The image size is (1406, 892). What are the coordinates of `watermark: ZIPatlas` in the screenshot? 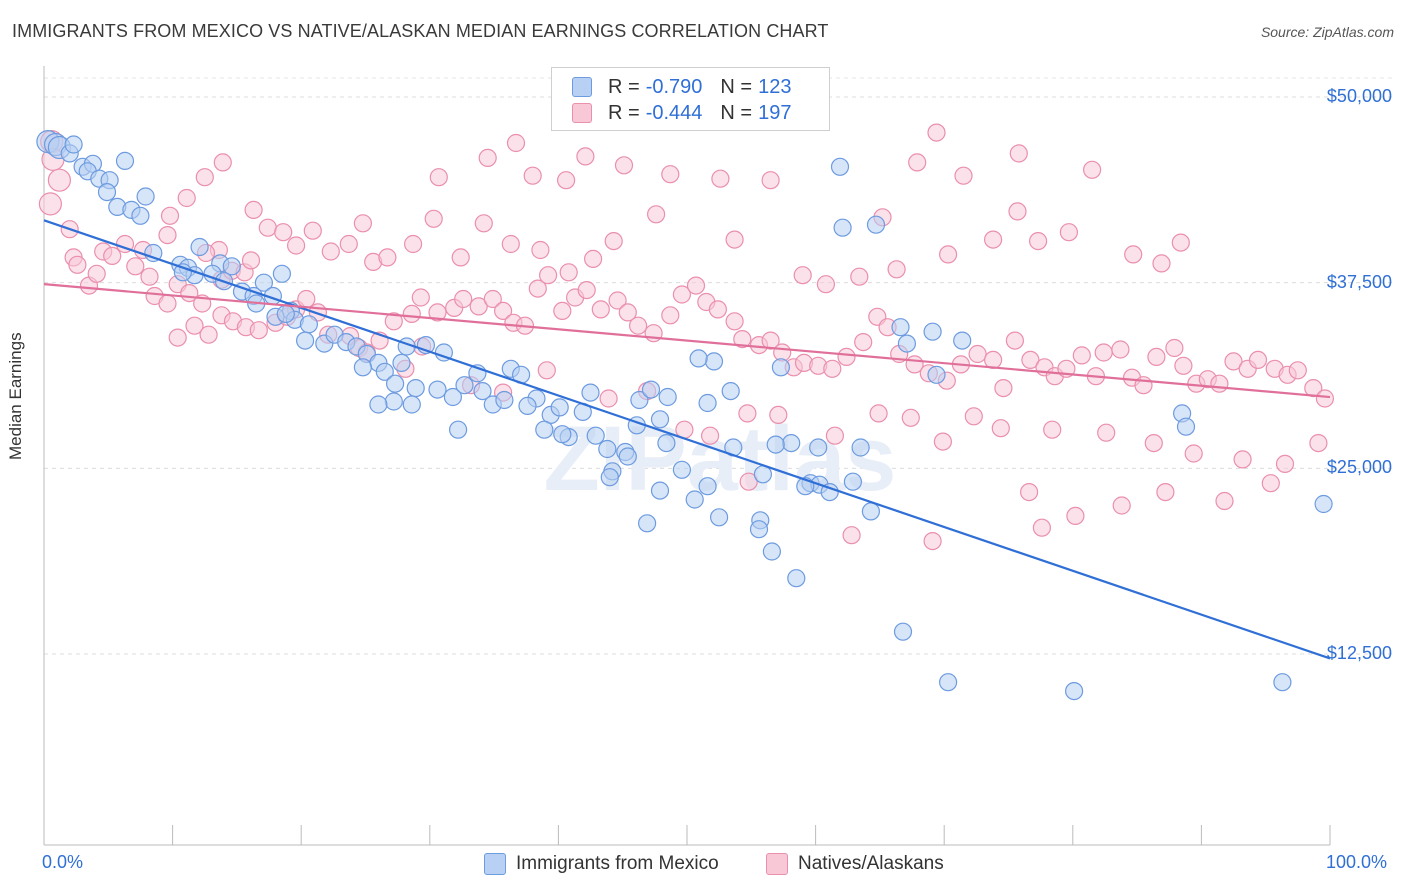 It's located at (720, 459).